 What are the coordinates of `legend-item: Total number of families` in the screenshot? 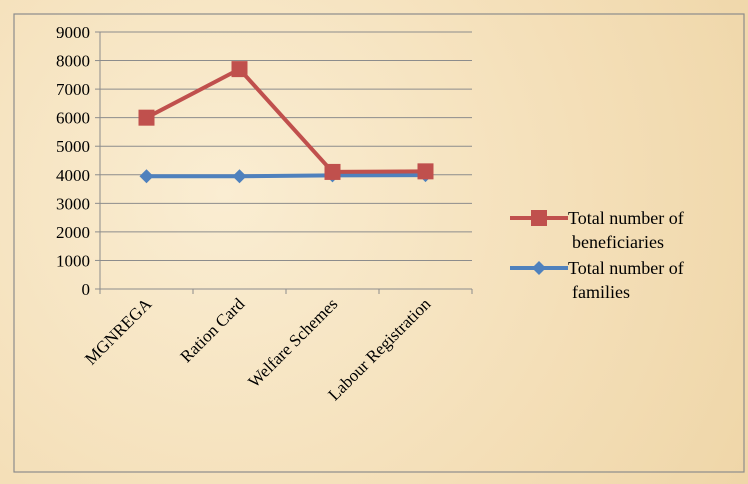 It's located at (597, 280).